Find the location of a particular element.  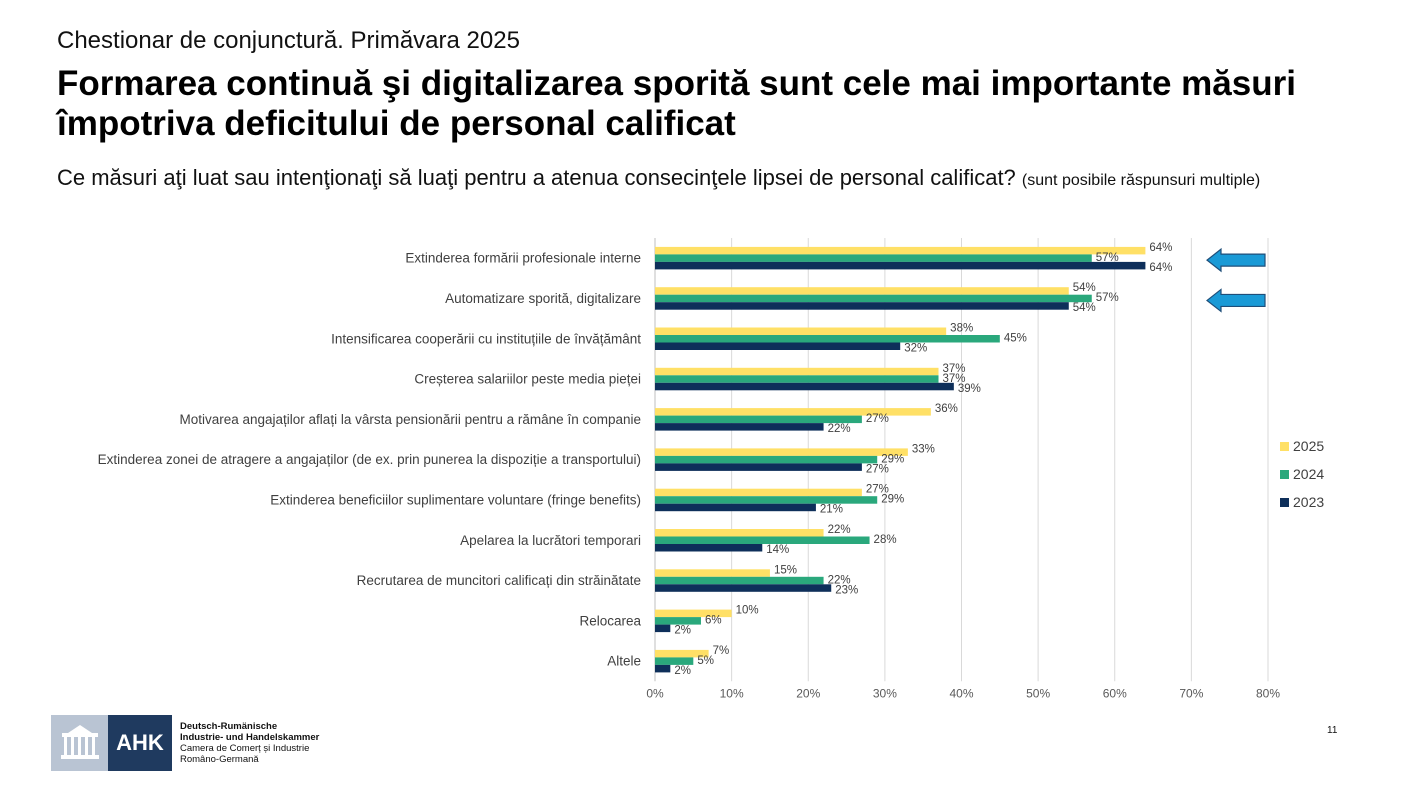

data-label: 10% is located at coordinates (747, 611).